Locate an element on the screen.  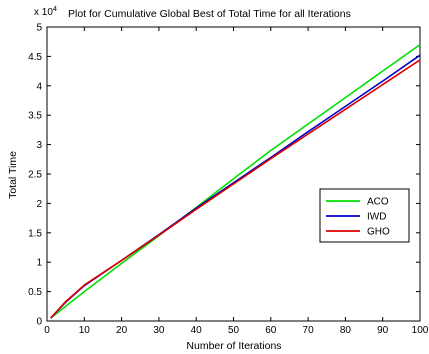
exponent-base: x 10 is located at coordinates (43, 12).